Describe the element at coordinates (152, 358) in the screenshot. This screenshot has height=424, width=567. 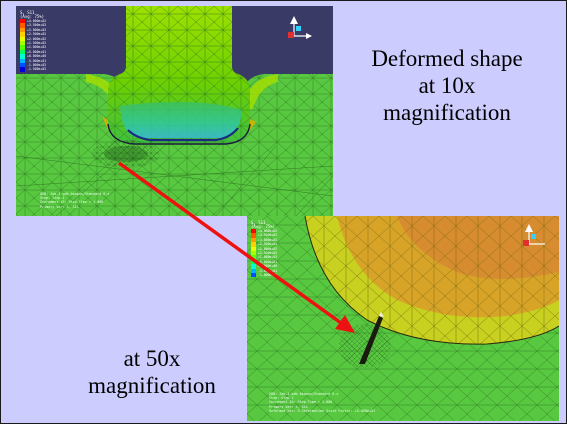
I see `caption-line: at 50x` at that location.